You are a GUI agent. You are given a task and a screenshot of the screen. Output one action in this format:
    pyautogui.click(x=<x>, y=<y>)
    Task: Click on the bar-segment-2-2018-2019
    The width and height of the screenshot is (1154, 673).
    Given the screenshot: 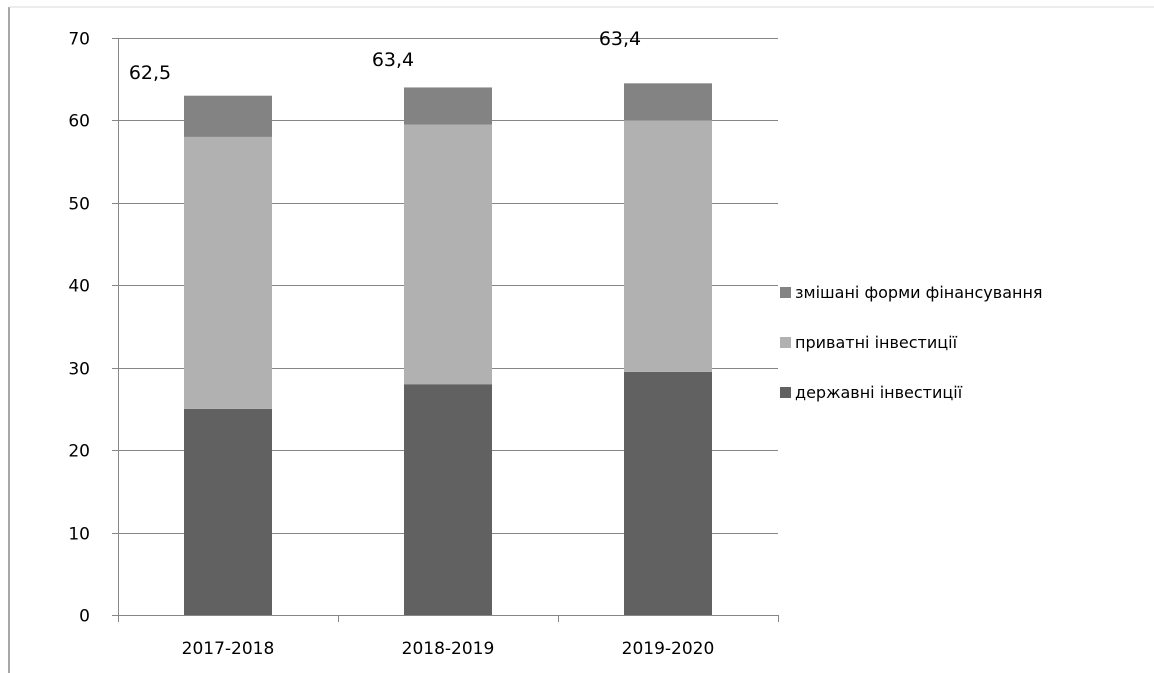 What is the action you would take?
    pyautogui.click(x=448, y=254)
    